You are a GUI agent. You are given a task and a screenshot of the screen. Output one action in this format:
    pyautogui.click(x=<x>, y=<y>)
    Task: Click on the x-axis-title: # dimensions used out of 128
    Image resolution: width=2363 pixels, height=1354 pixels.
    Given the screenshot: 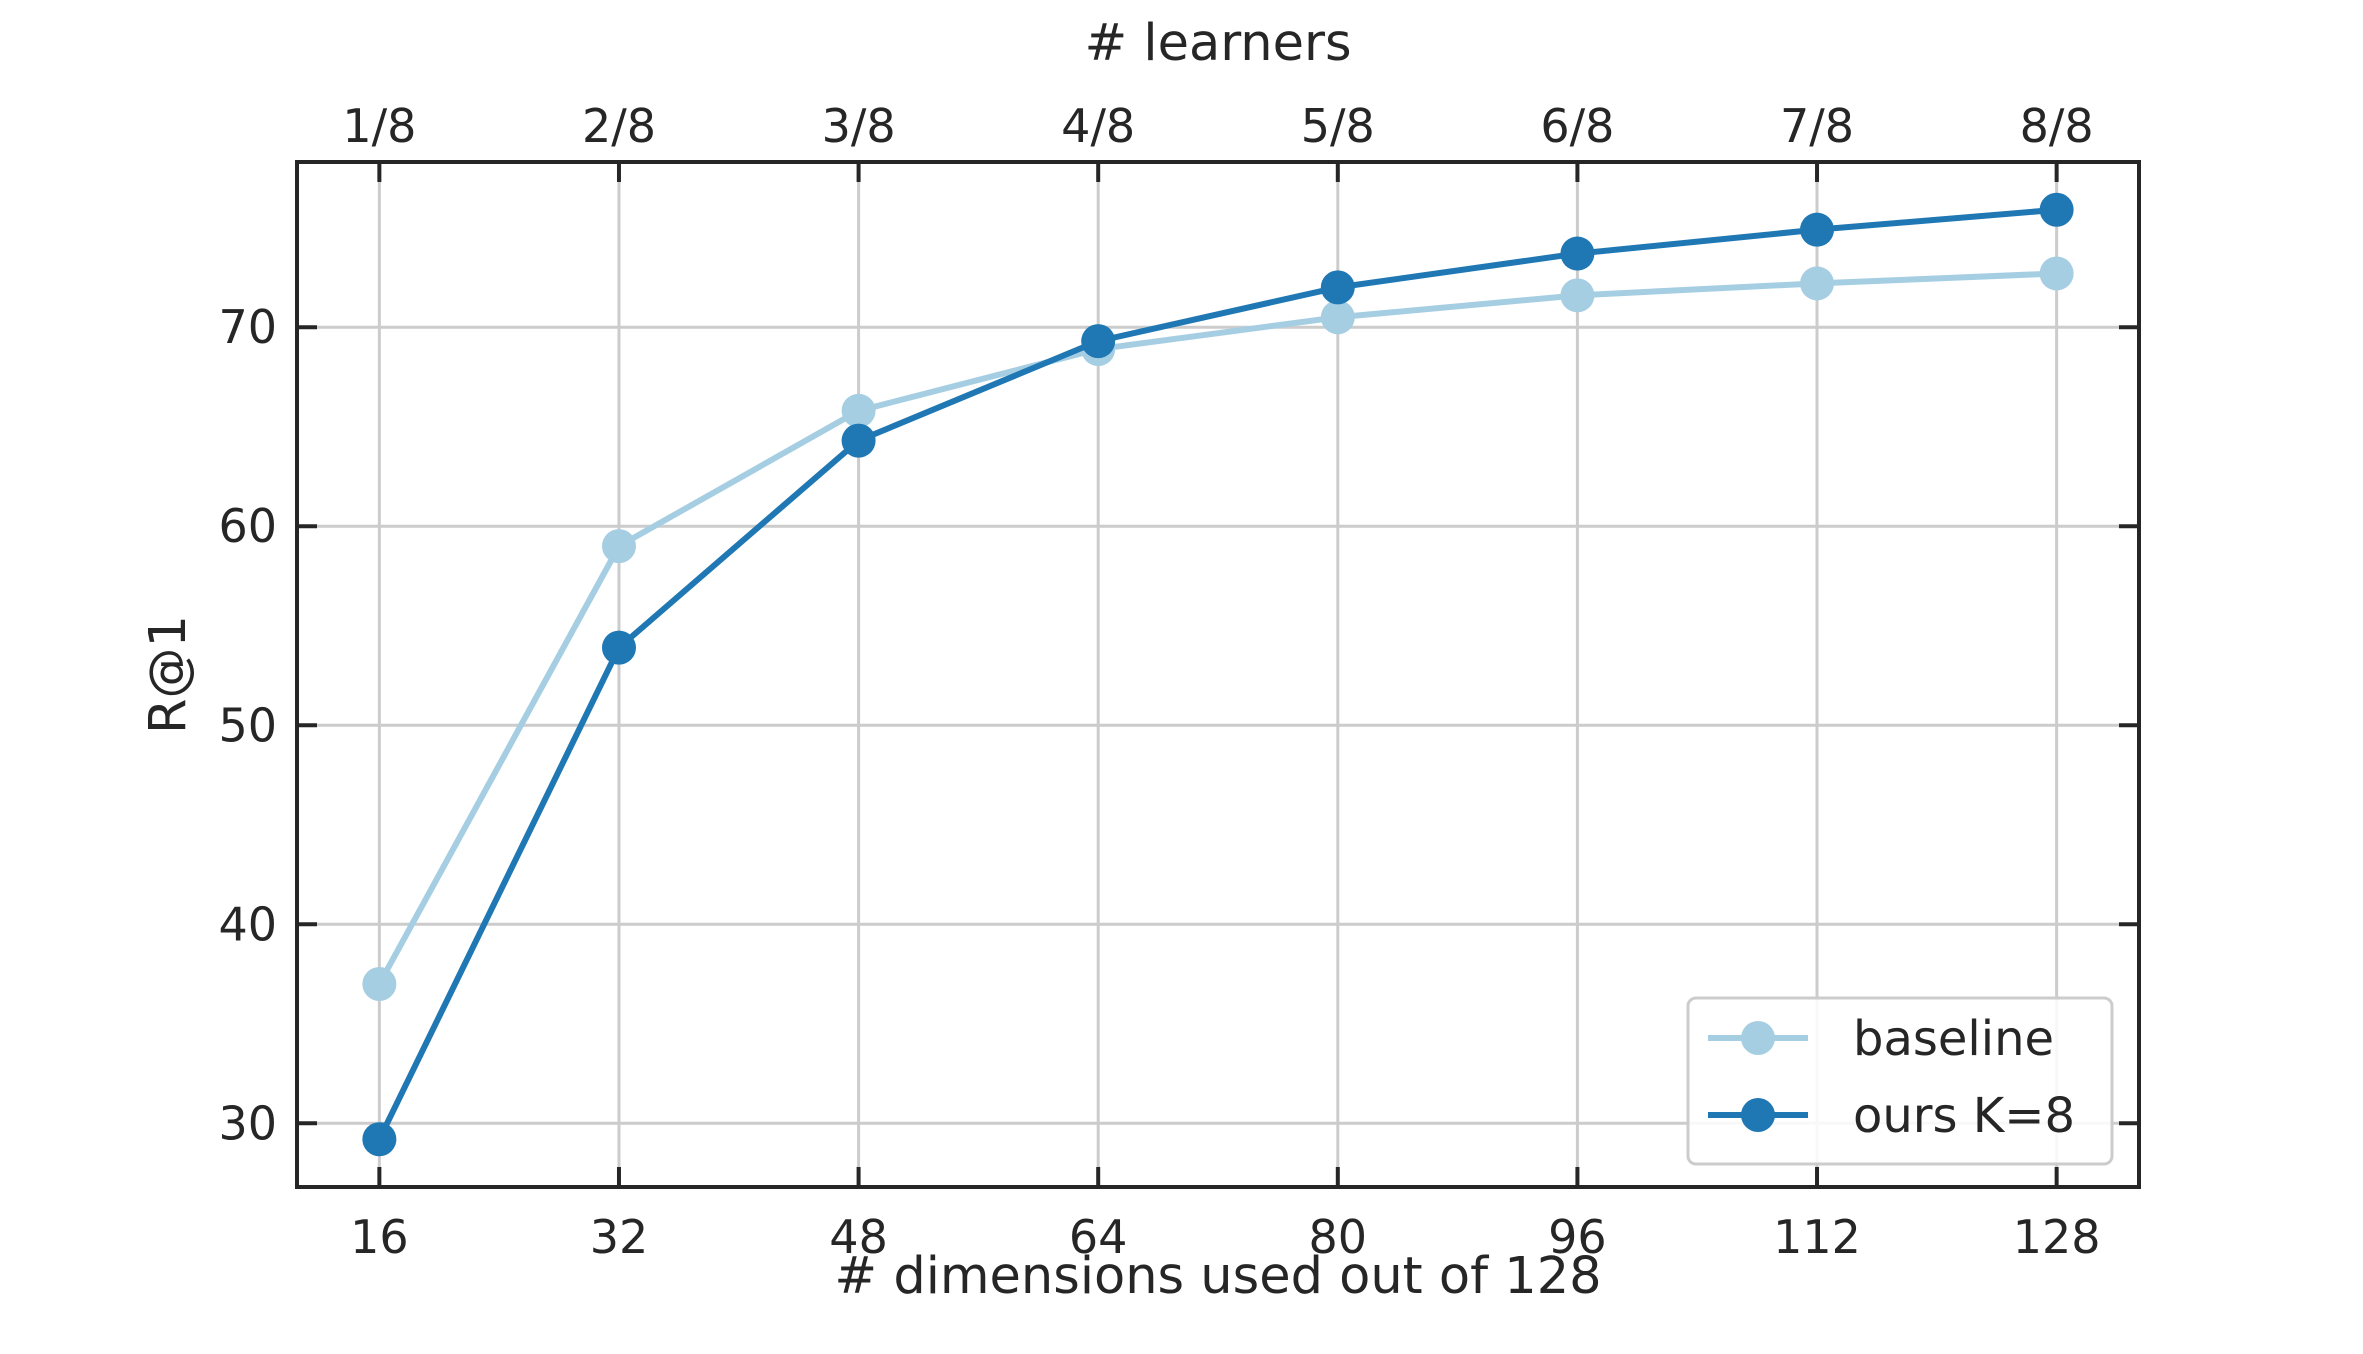 What is the action you would take?
    pyautogui.click(x=1217, y=1276)
    